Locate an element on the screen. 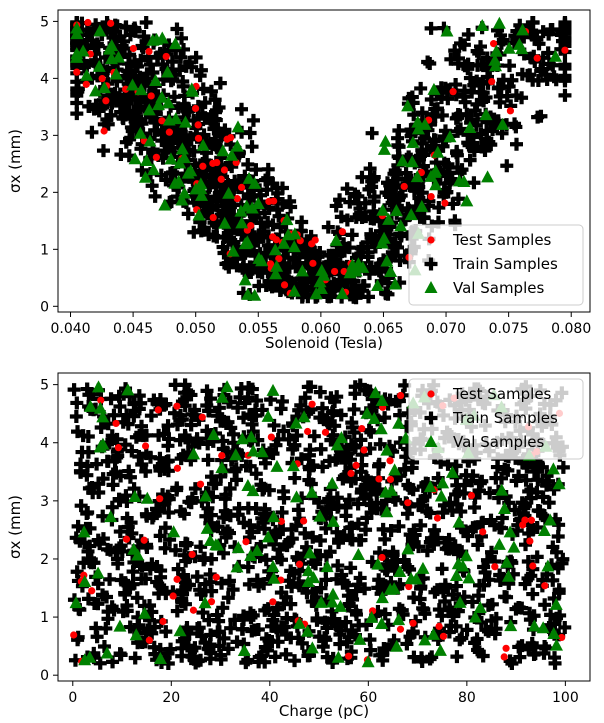  x-tick-label: 0.055 is located at coordinates (258, 329).